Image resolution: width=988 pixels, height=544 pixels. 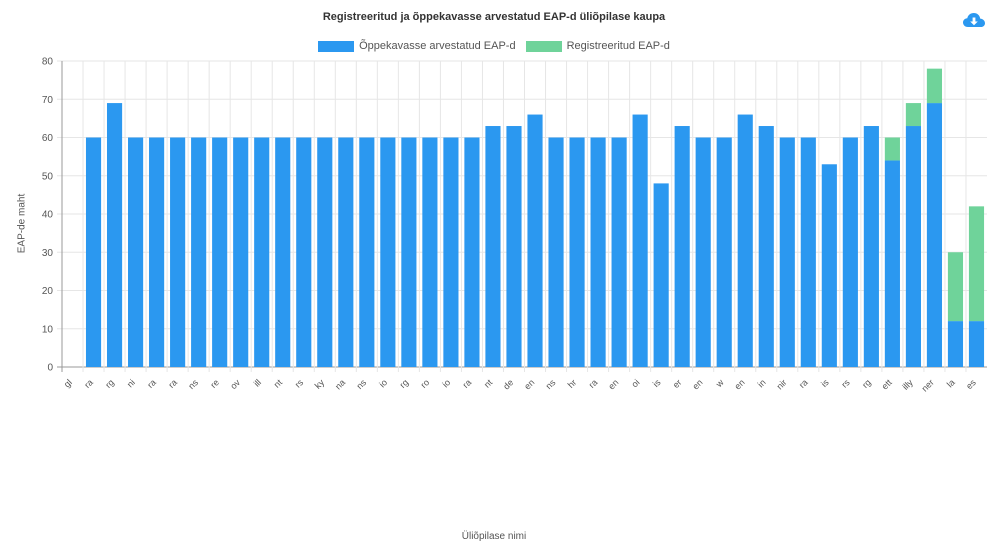 What do you see at coordinates (320, 384) in the screenshot?
I see `x-tick-label: ky` at bounding box center [320, 384].